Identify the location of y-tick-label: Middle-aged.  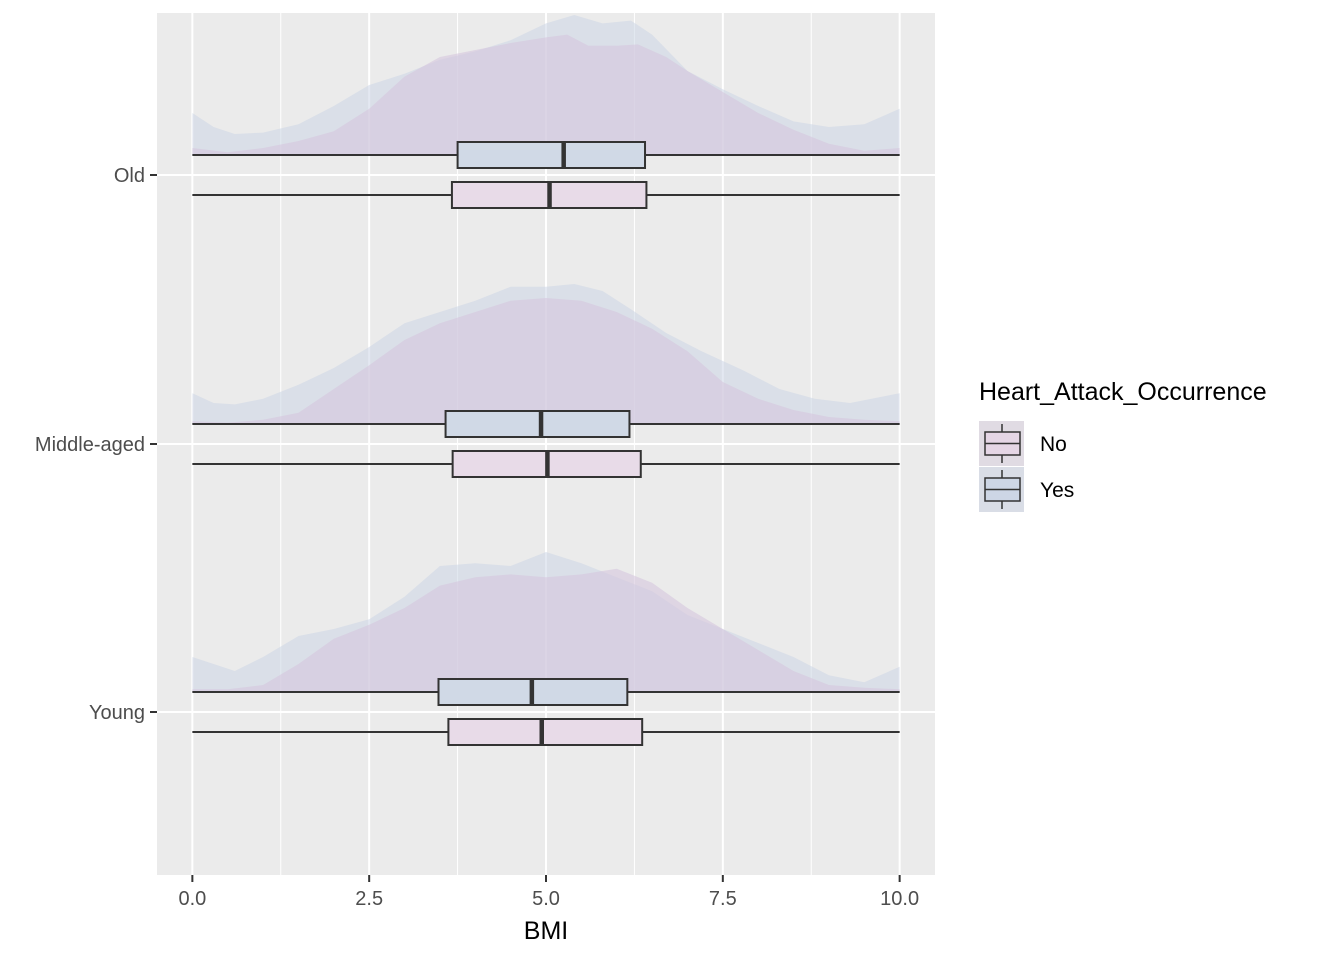
(90, 445).